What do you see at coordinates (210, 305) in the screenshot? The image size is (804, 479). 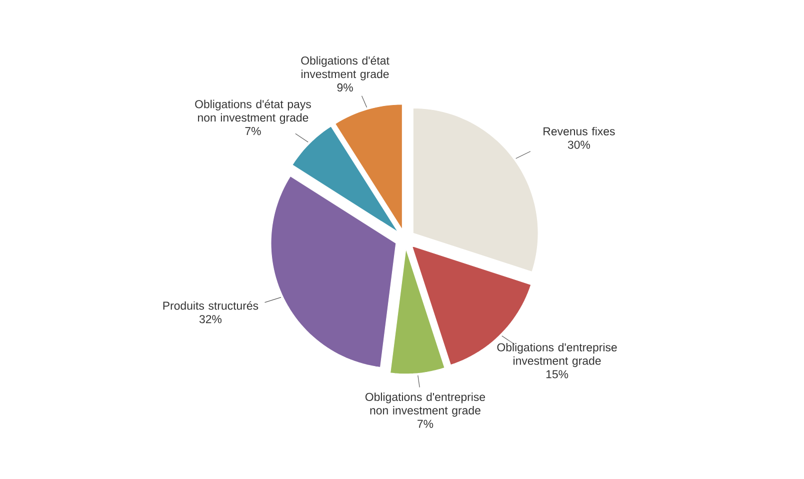 I see `slice-label: Produits structurés` at bounding box center [210, 305].